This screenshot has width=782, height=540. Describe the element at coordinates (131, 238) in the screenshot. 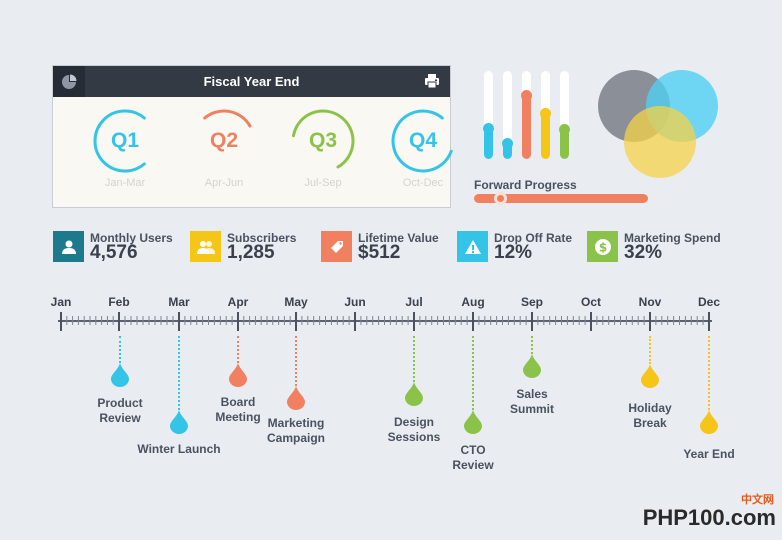

I see `stat-label: Monthly Users` at that location.